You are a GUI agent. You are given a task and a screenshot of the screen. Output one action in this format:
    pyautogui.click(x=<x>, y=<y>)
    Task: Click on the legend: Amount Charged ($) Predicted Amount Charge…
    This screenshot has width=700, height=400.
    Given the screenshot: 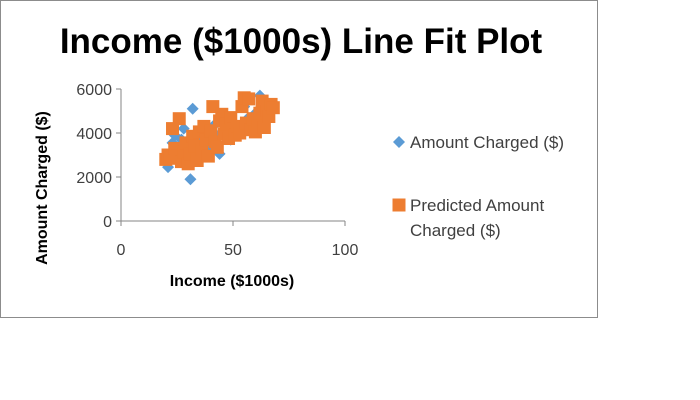 What is the action you would take?
    pyautogui.click(x=478, y=186)
    